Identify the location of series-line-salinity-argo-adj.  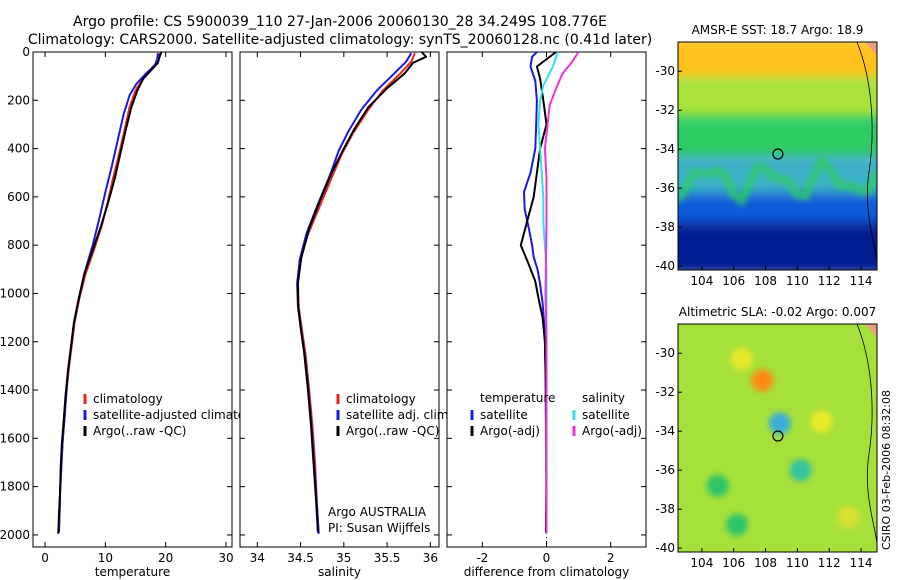
(561, 292).